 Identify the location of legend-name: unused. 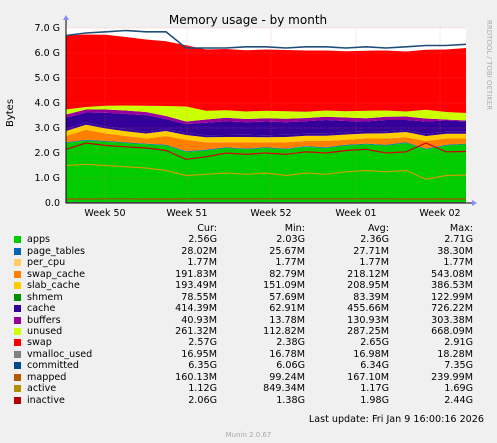
(45, 331).